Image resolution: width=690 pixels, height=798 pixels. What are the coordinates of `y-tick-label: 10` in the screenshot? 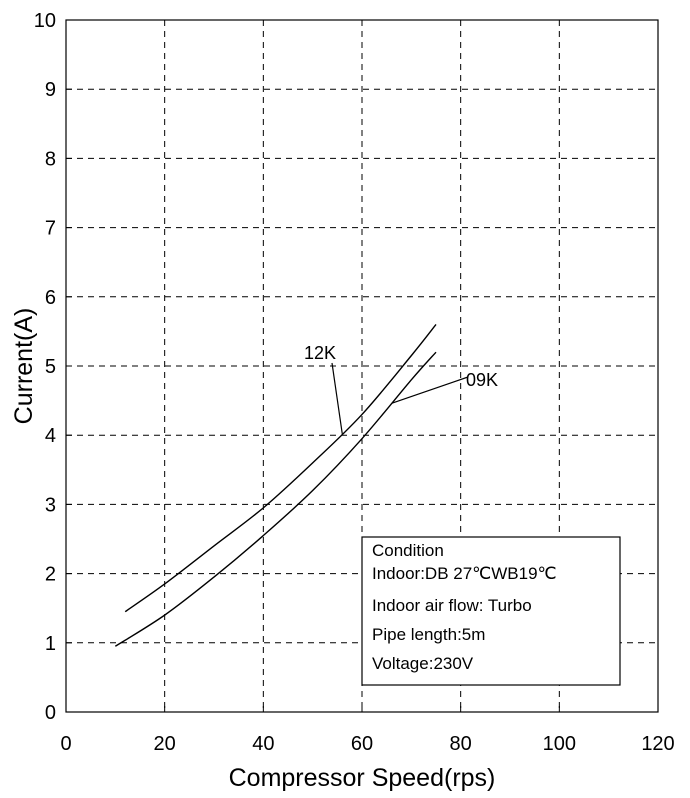 It's located at (45, 21).